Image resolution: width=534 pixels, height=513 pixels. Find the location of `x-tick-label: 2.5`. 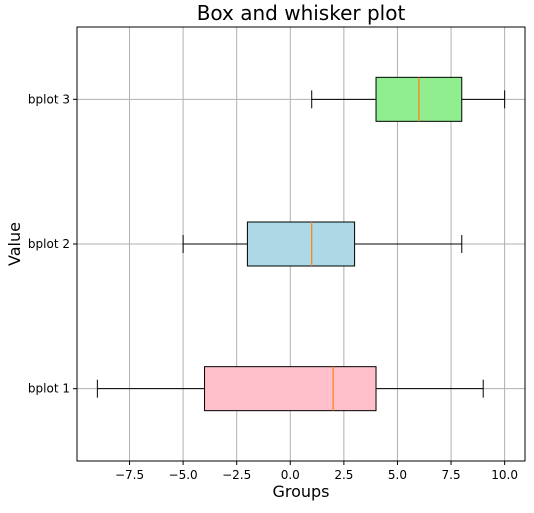

x-tick-label: 2.5 is located at coordinates (343, 475).